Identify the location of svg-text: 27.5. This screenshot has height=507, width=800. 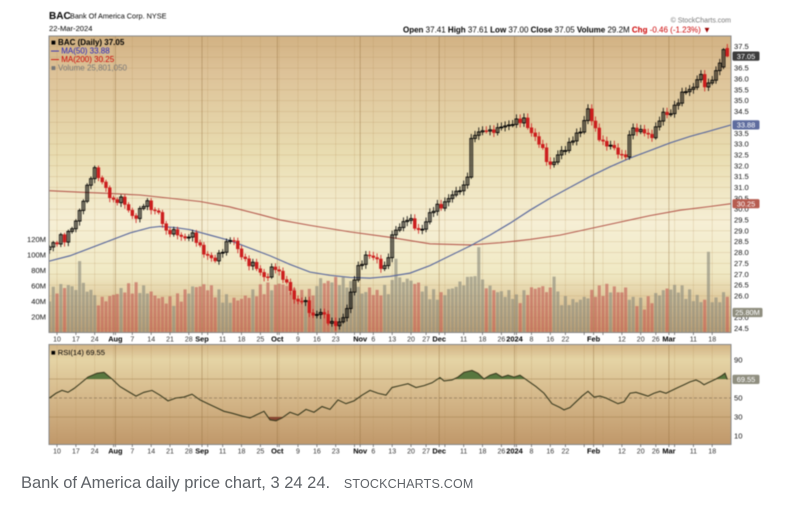
(741, 263).